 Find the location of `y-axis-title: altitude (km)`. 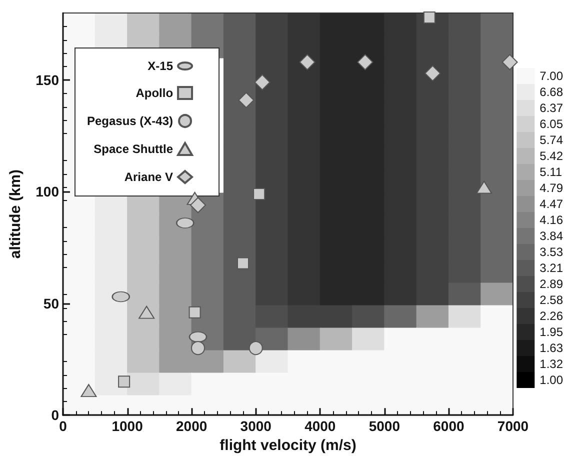

y-axis-title: altitude (km) is located at coordinates (15, 214).